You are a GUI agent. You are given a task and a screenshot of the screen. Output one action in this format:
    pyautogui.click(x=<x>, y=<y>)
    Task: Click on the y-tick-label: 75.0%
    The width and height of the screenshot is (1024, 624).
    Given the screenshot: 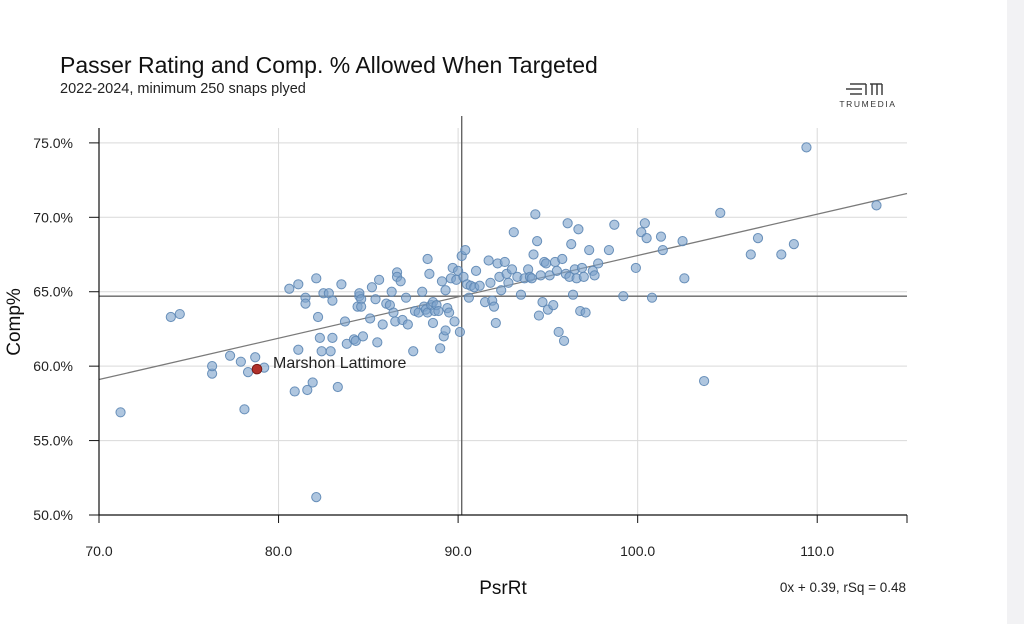 What is the action you would take?
    pyautogui.click(x=53, y=143)
    